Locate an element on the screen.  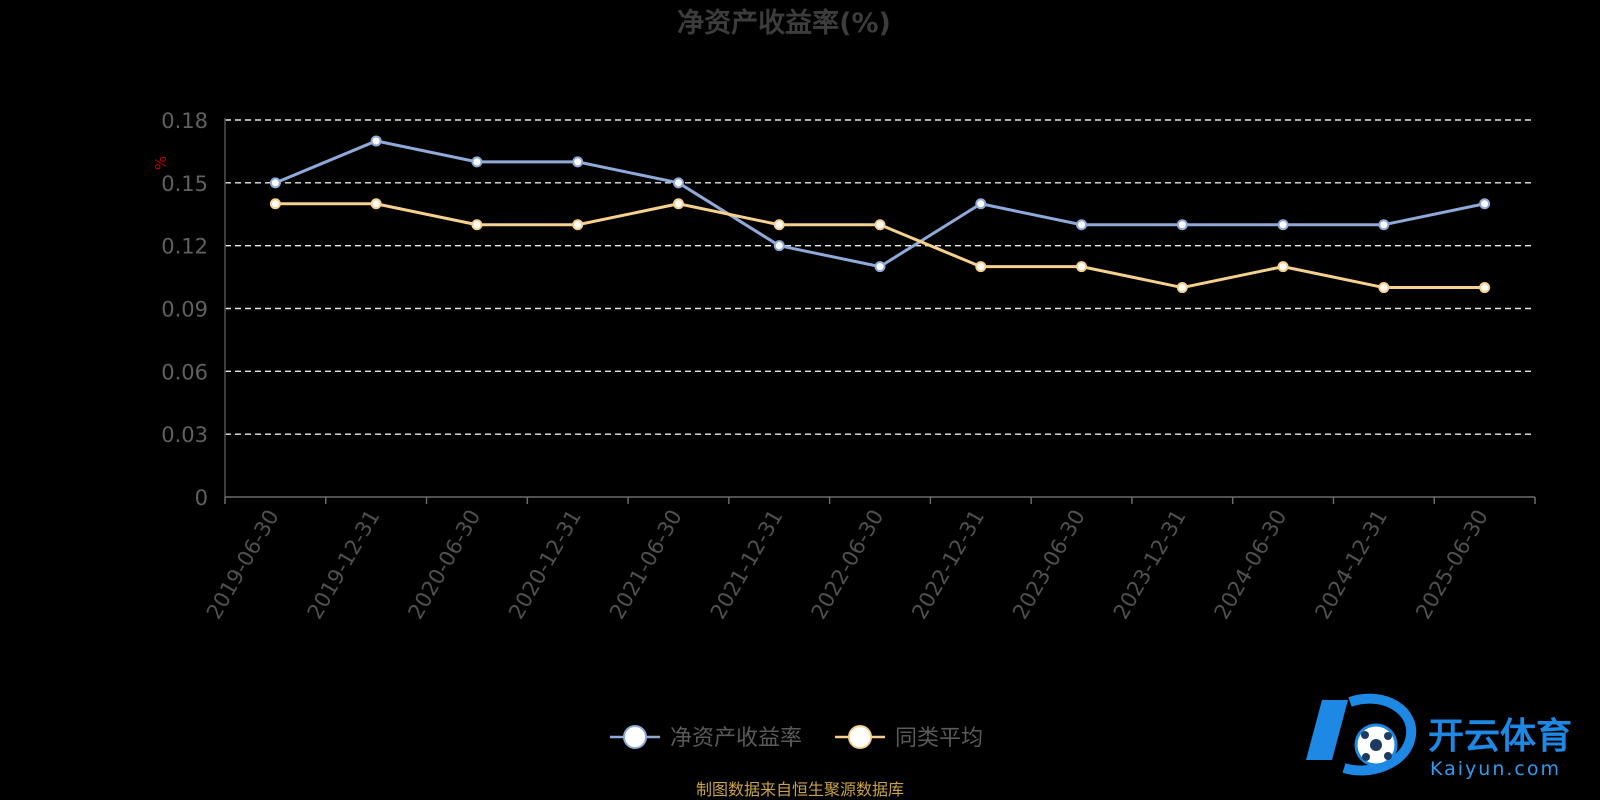
watermark-english: Kaiyun.com is located at coordinates (1495, 769).